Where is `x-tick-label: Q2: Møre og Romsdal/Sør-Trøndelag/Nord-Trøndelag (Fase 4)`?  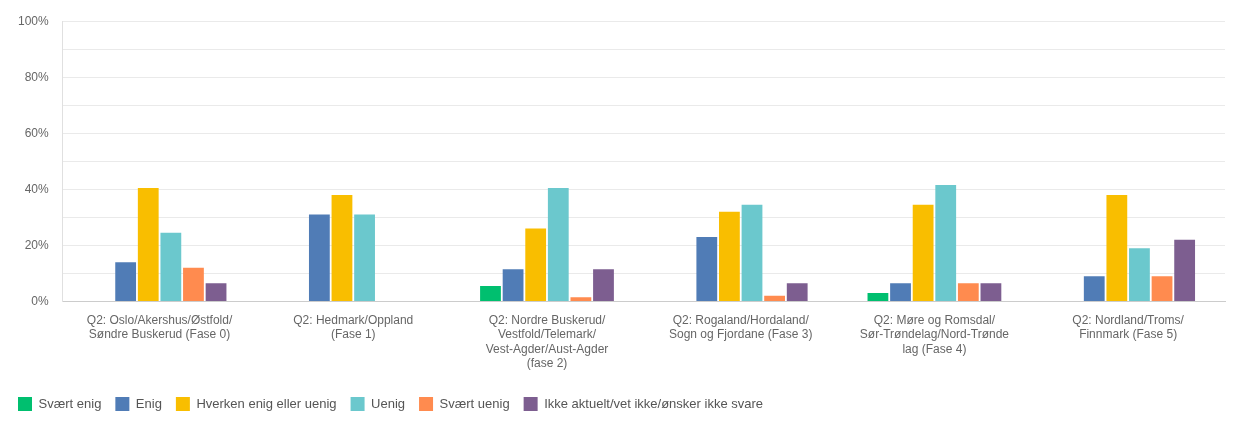 x-tick-label: Q2: Møre og Romsdal/Sør-Trøndelag/Nord-Trøndelag (Fase 4) is located at coordinates (934, 334).